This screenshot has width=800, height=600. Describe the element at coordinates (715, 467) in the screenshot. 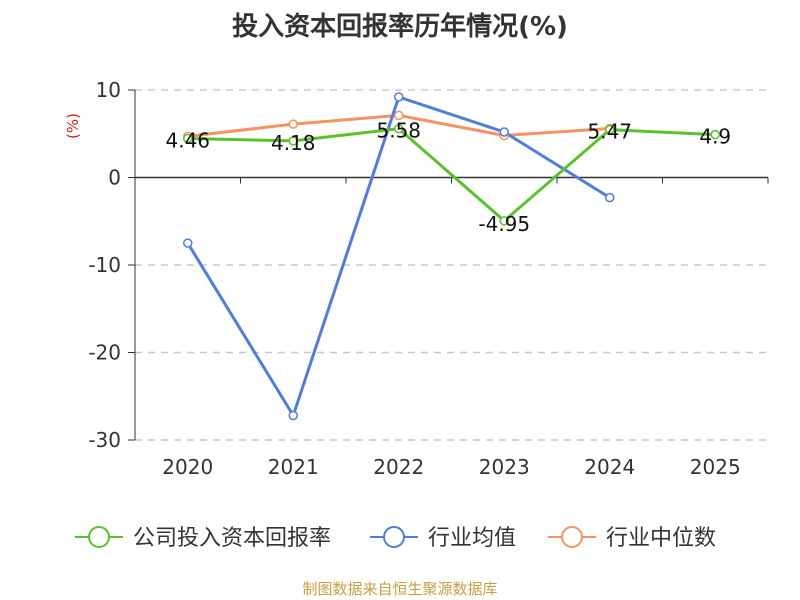

I see `x-tick-label: 2025` at that location.